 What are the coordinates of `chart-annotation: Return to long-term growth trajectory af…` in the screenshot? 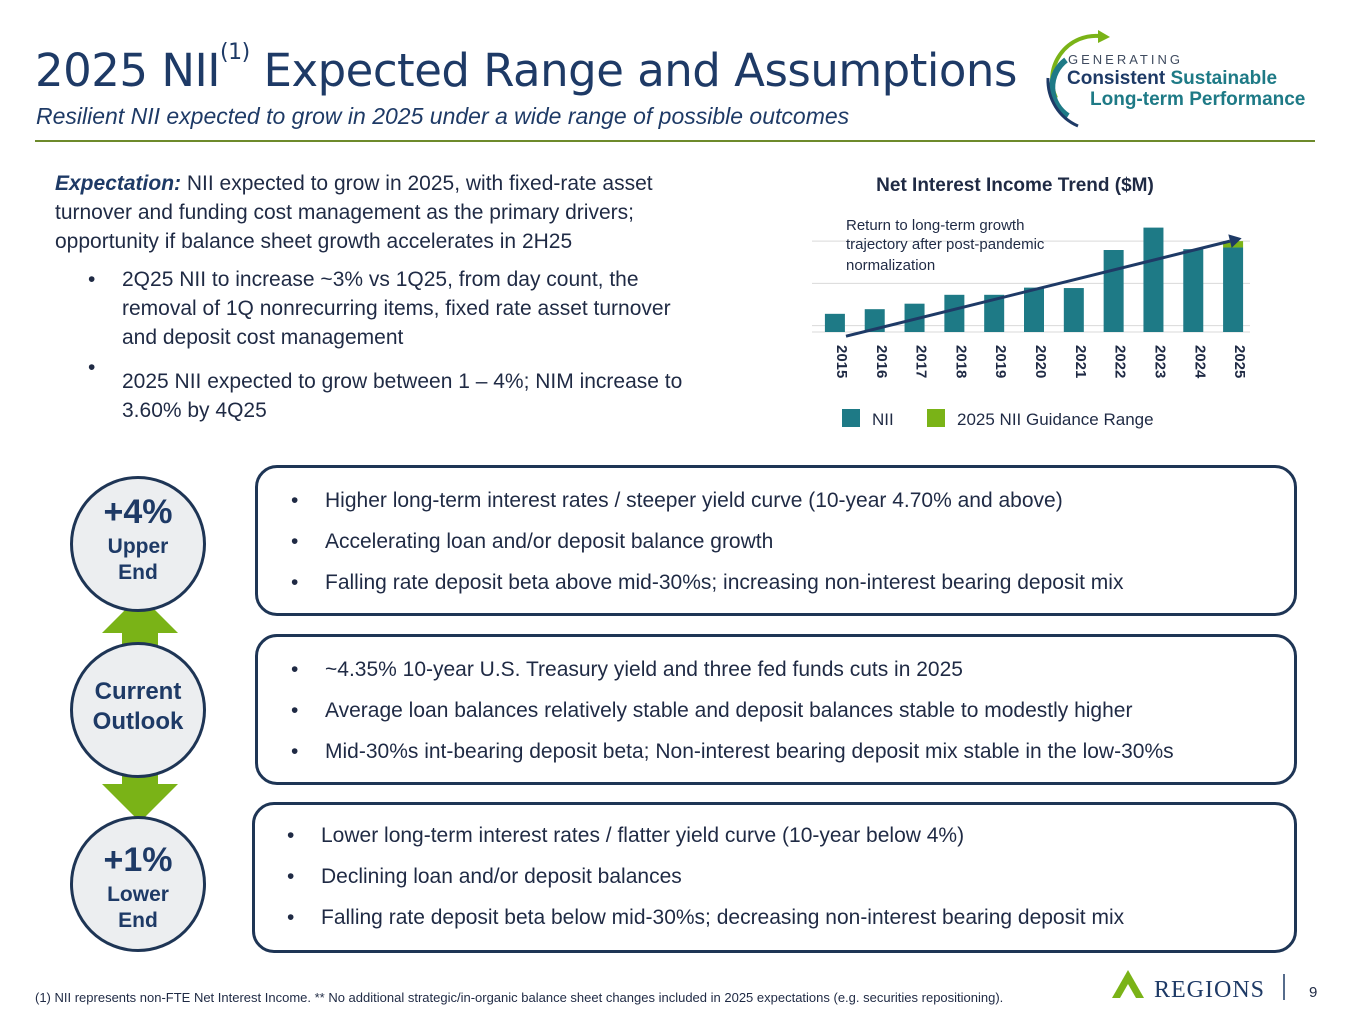 It's located at (947, 245).